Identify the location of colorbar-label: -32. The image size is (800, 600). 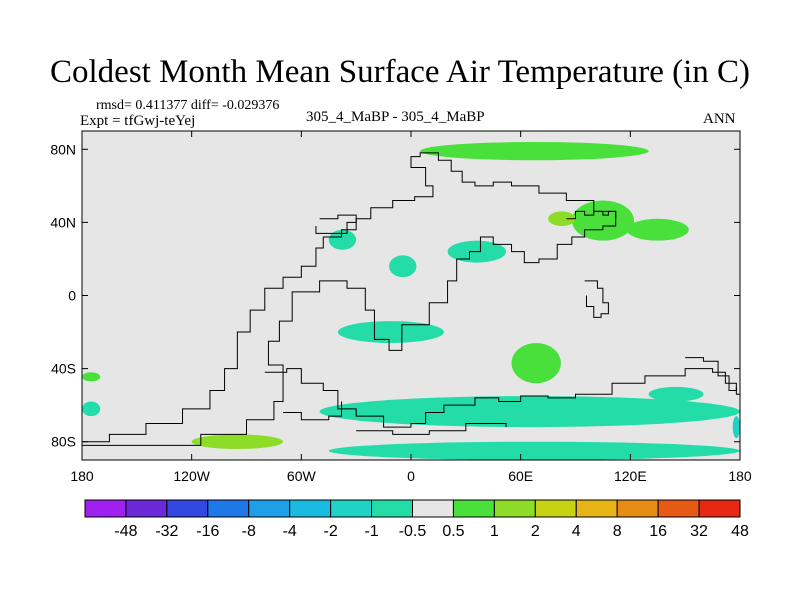
(166, 531).